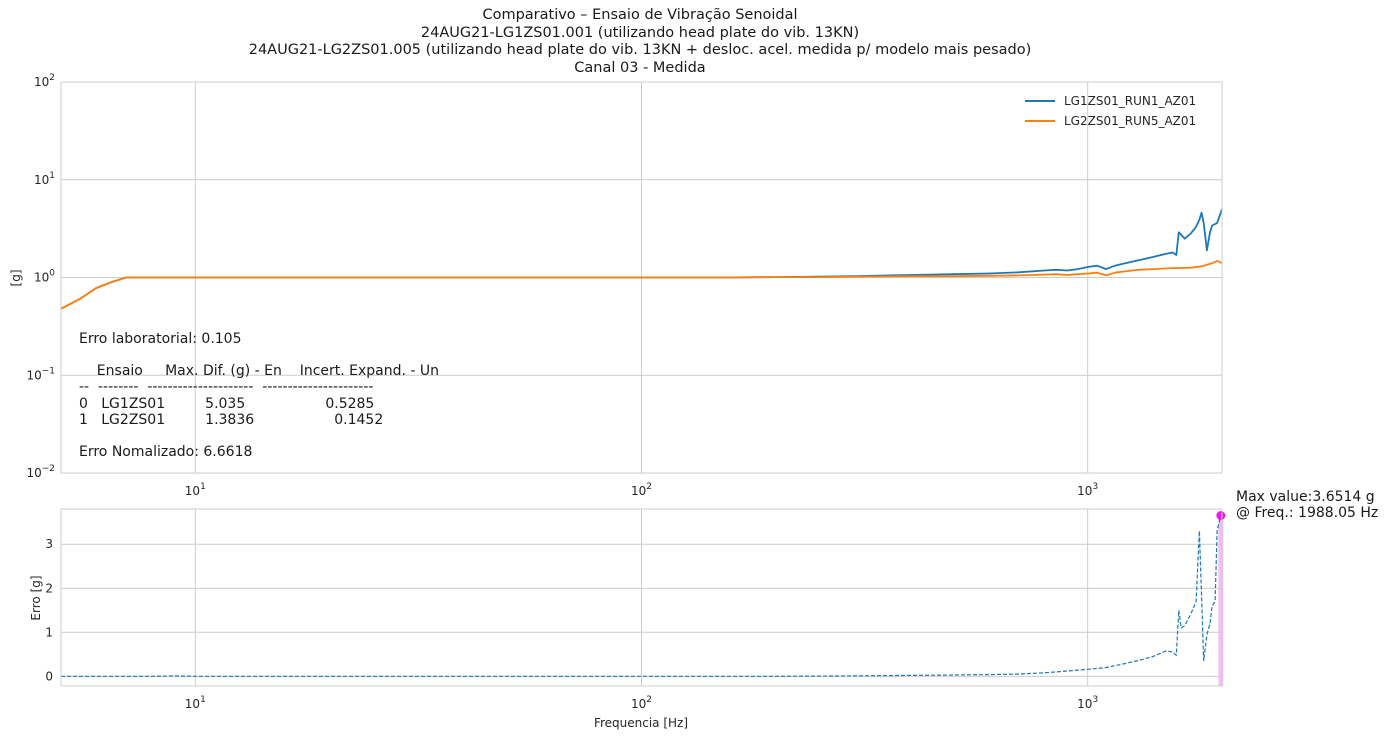 This screenshot has height=740, width=1387. Describe the element at coordinates (641, 703) in the screenshot. I see `bottom-xtick-label: 10²` at that location.